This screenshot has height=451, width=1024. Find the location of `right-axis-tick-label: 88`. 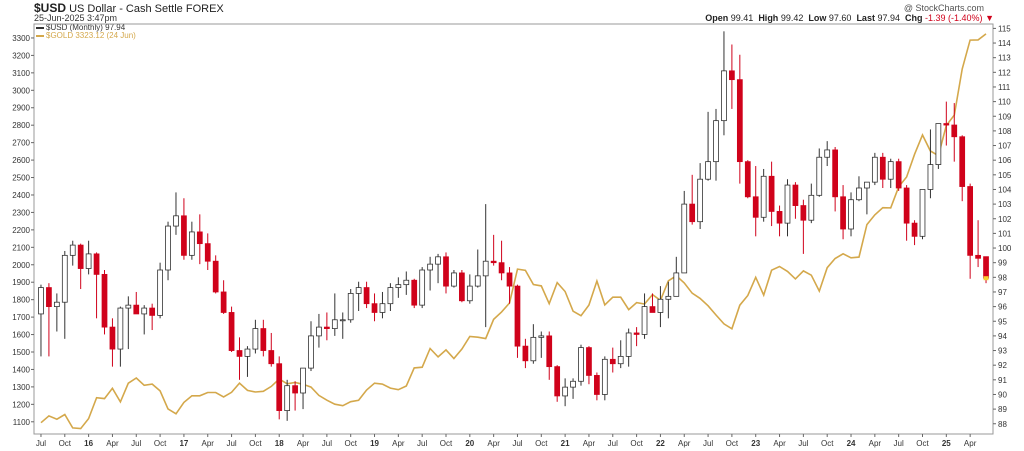

right-axis-tick-label: 88 is located at coordinates (1002, 424).